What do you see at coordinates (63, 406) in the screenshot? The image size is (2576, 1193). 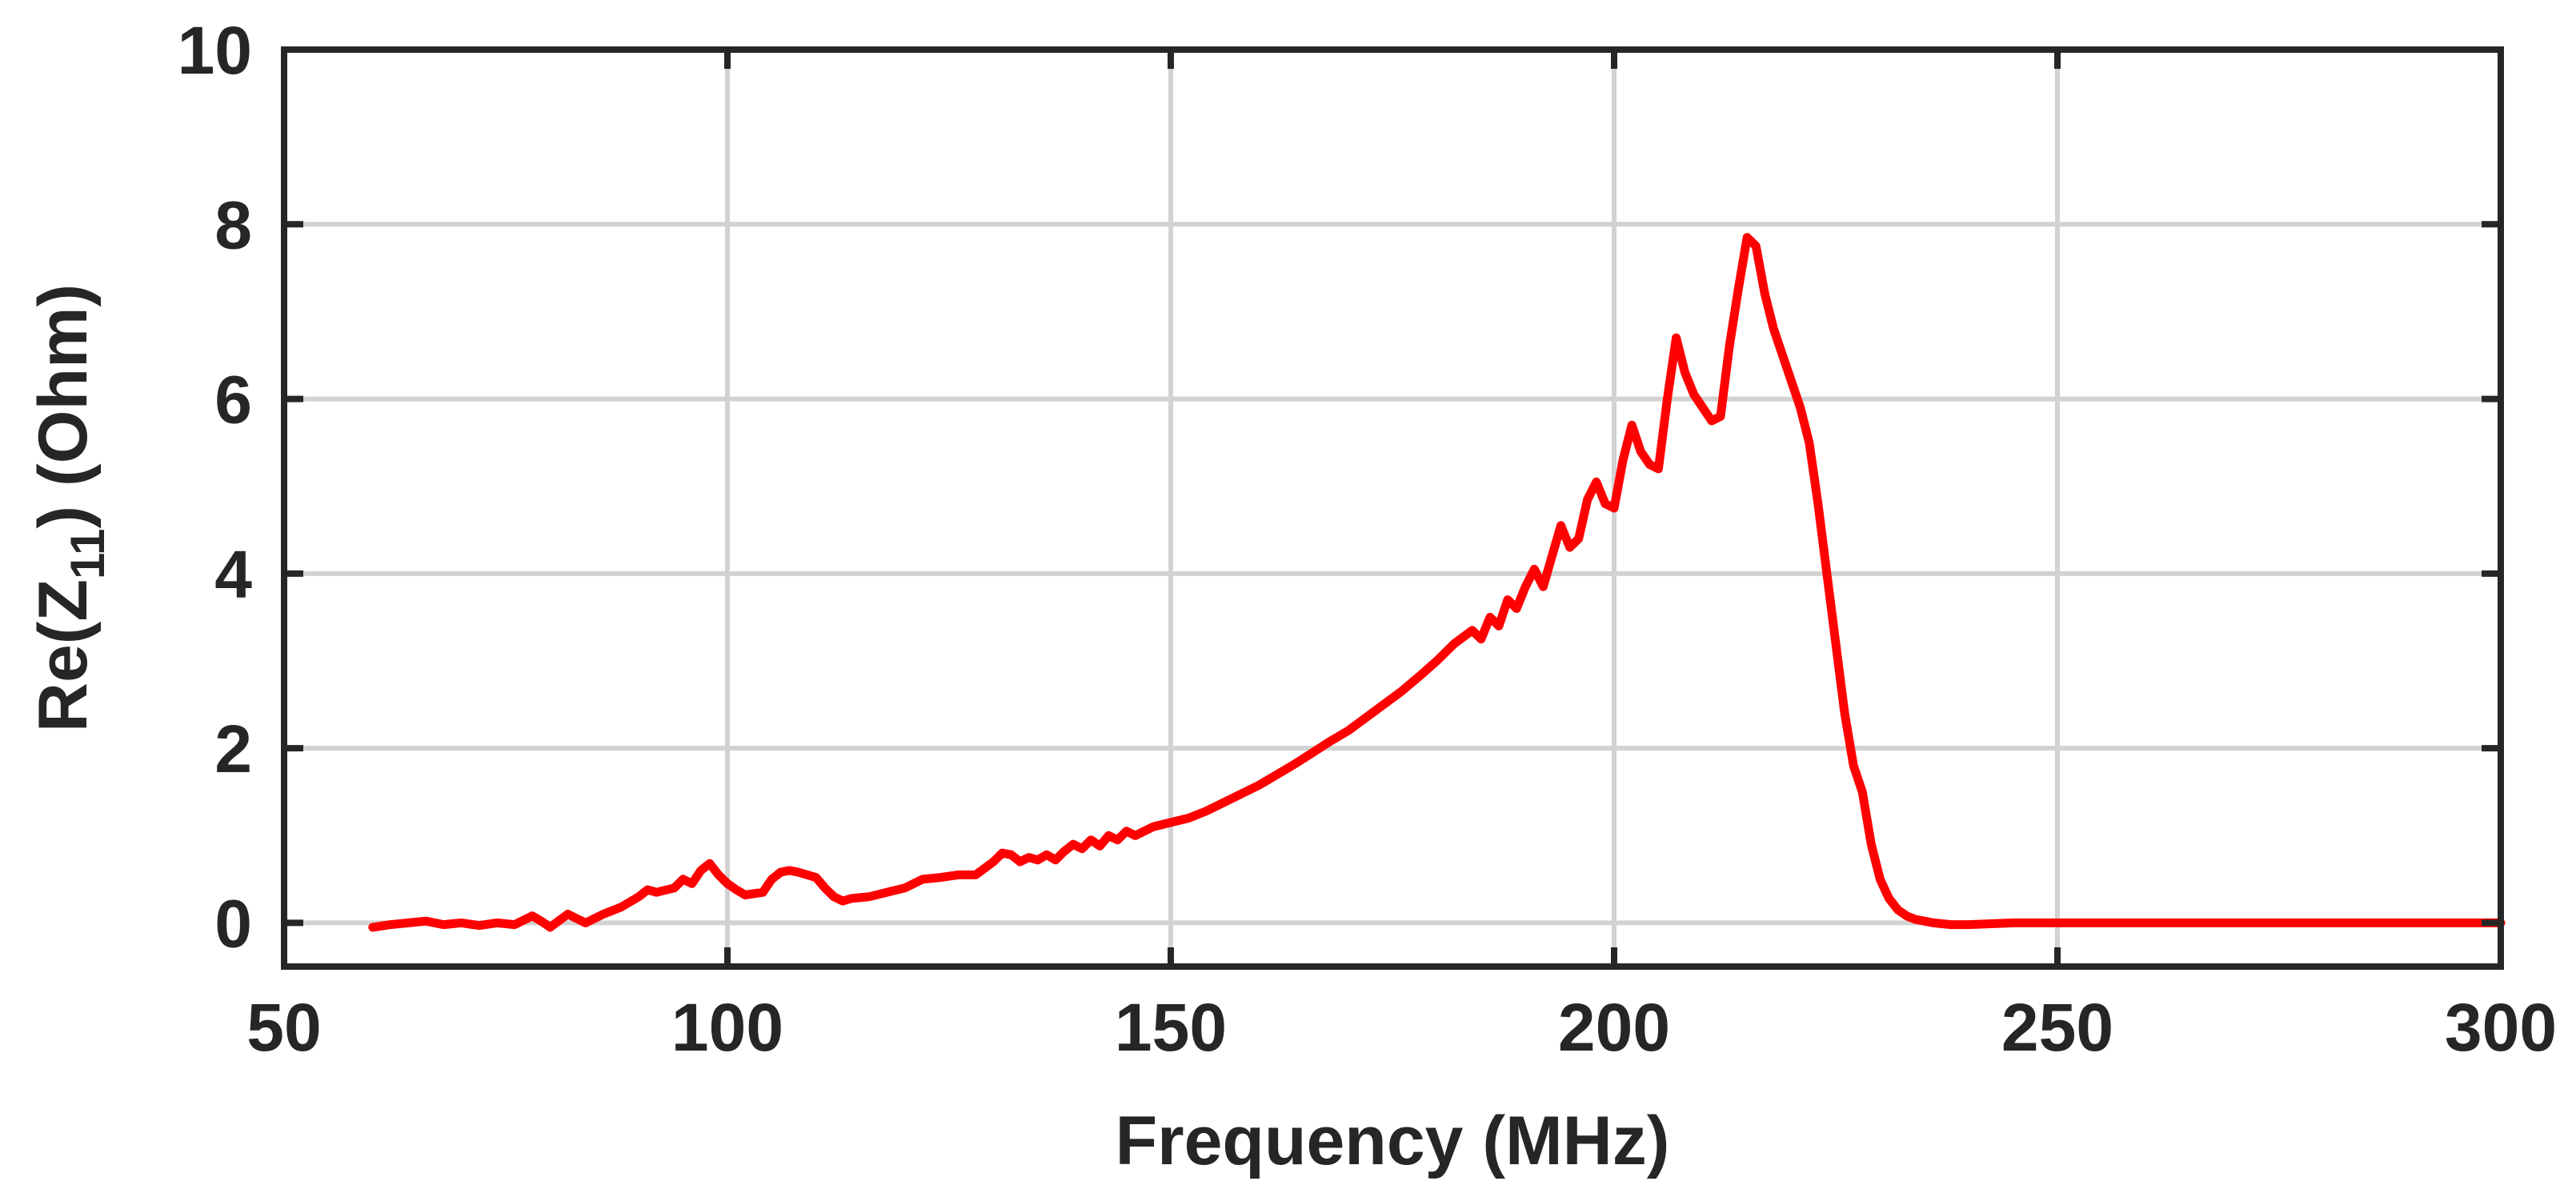 I see `y-axis-label-suffix: ) (Ohm)` at bounding box center [63, 406].